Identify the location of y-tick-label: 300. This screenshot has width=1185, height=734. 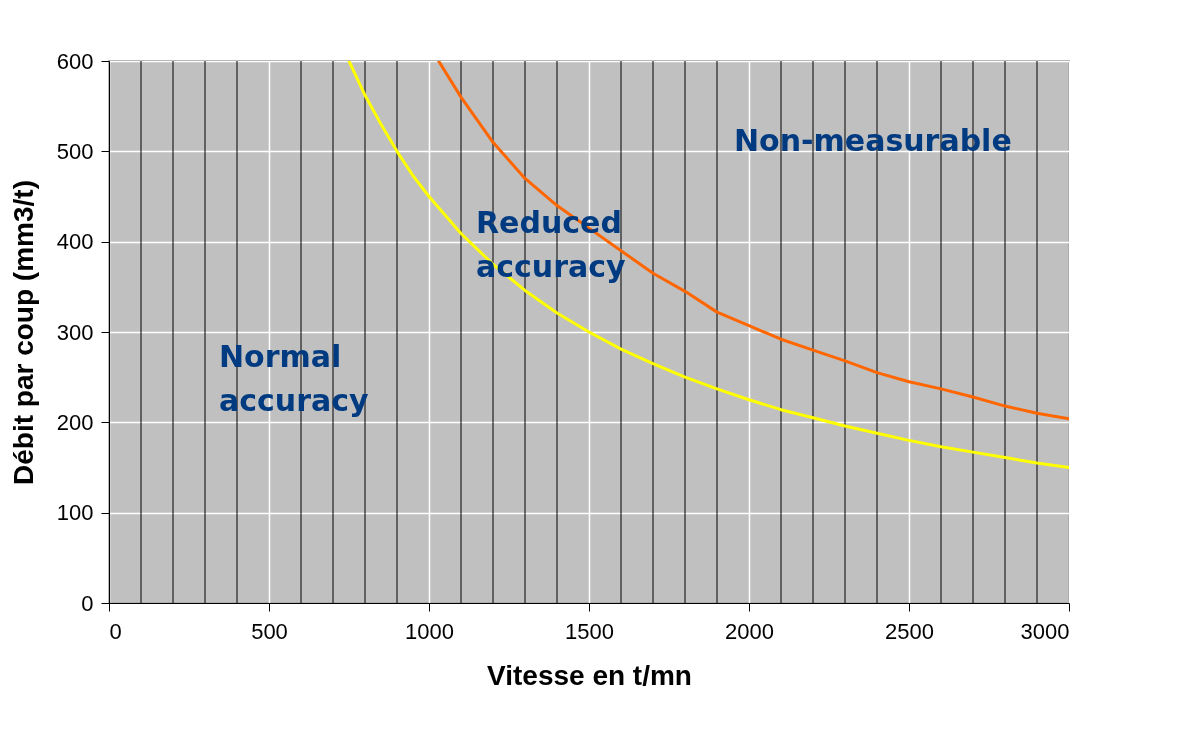
(75, 332).